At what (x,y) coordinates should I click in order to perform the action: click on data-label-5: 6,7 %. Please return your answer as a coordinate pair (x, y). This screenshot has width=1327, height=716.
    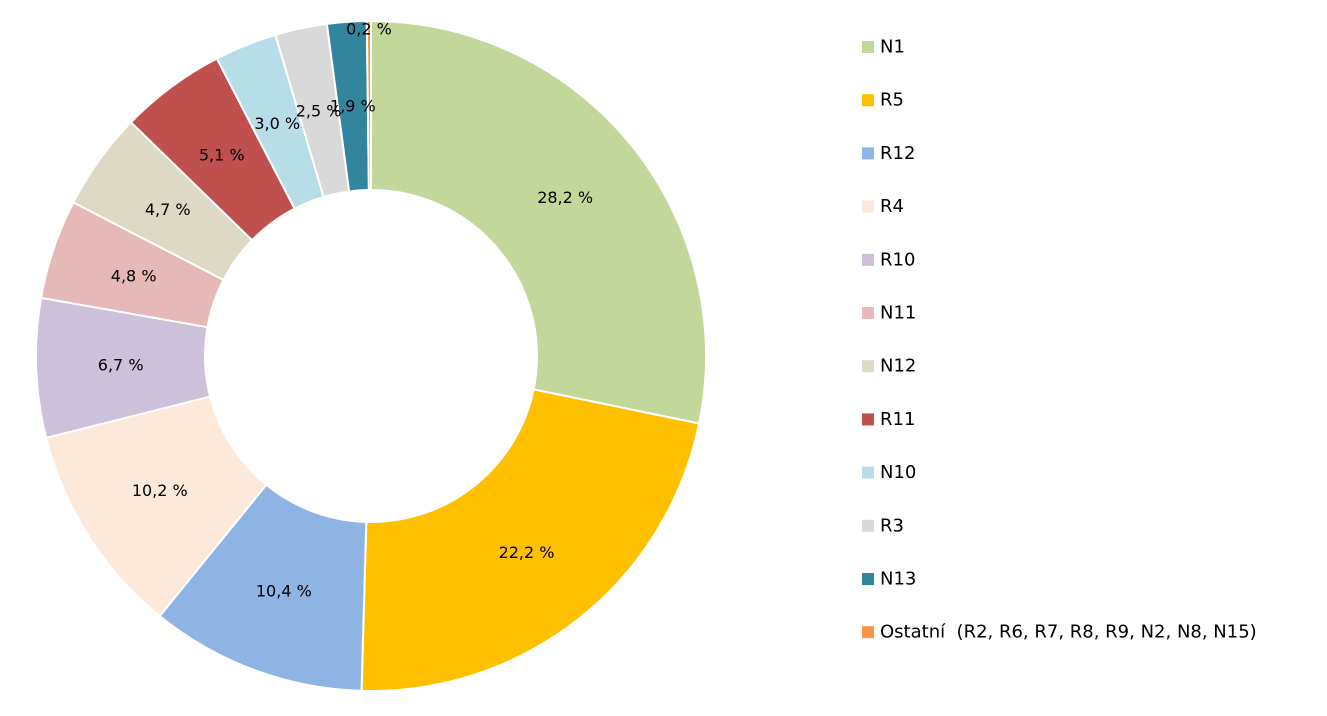
    Looking at the image, I should click on (121, 365).